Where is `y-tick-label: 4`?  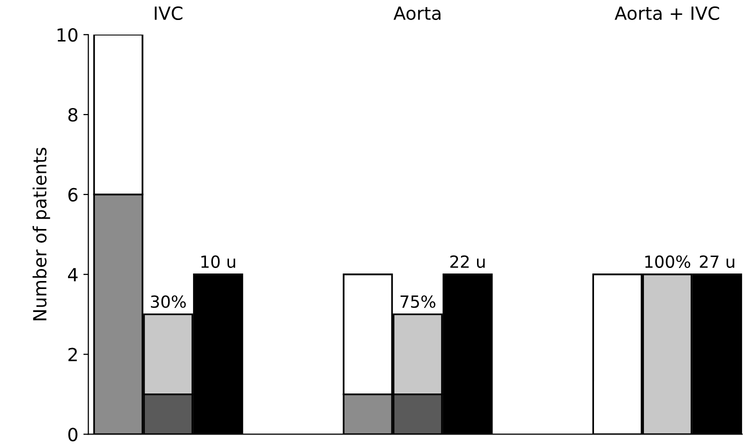
y-tick-label: 4 is located at coordinates (73, 275).